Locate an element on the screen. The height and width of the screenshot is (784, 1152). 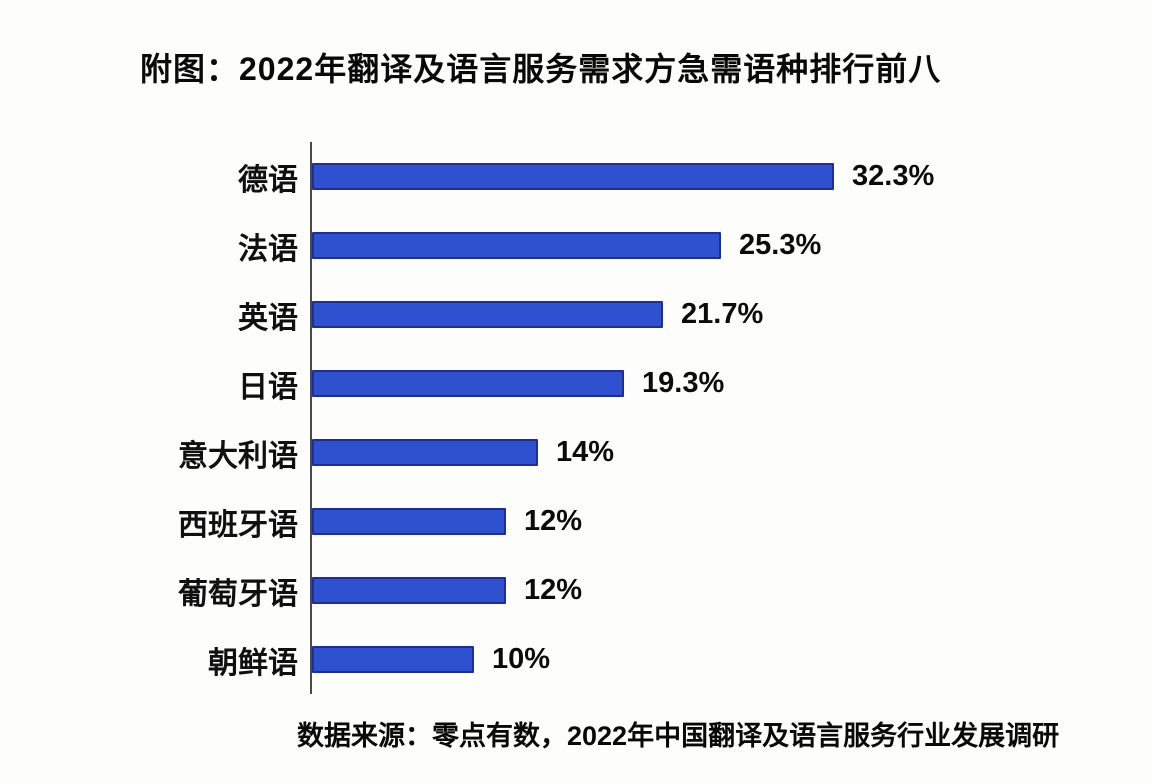
category-label: 葡萄牙语 is located at coordinates (238, 594).